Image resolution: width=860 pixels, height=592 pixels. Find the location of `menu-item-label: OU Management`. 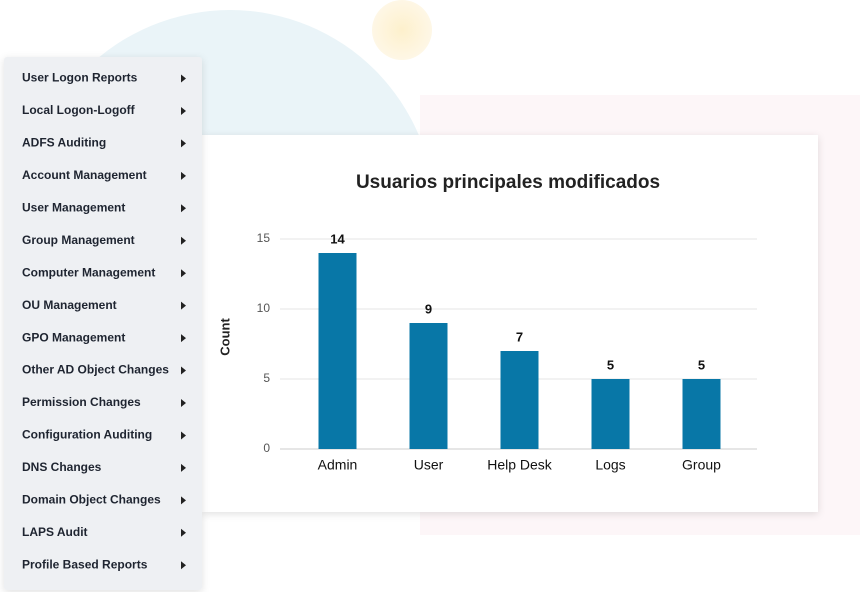

menu-item-label: OU Management is located at coordinates (69, 305).